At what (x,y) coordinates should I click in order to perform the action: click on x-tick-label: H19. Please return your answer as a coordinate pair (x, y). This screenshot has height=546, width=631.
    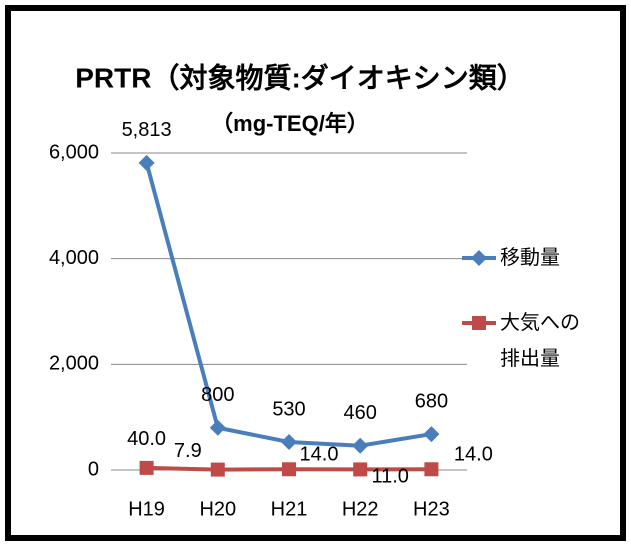
    Looking at the image, I should click on (146, 509).